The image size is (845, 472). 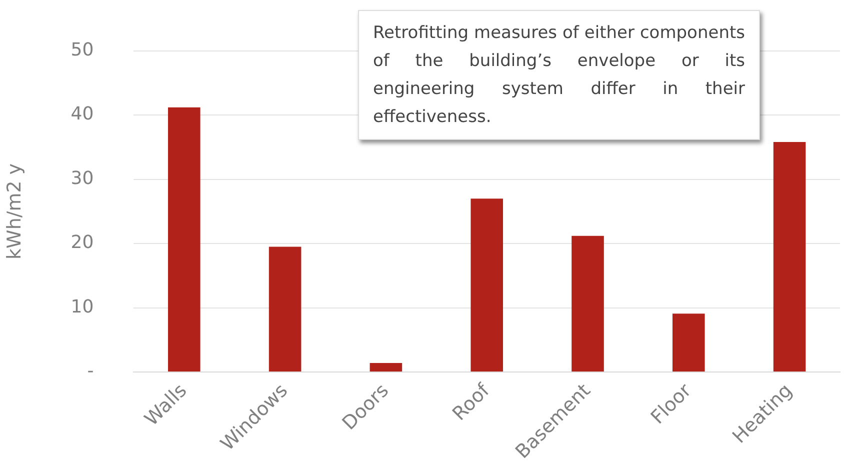 I want to click on y-tick-label: 20, so click(x=82, y=243).